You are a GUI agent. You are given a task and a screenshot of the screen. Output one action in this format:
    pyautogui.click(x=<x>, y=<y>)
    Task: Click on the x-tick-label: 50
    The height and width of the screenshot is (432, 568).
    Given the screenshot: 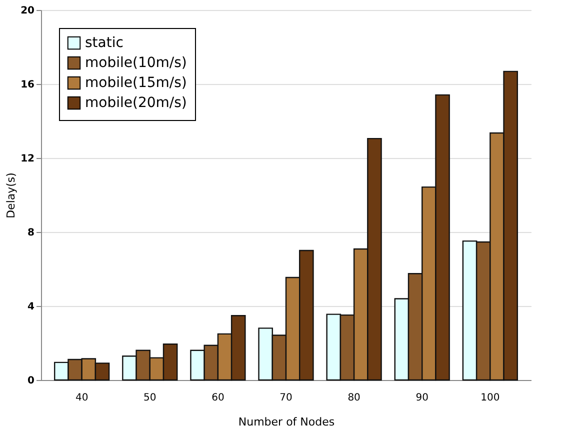 What is the action you would take?
    pyautogui.click(x=150, y=398)
    